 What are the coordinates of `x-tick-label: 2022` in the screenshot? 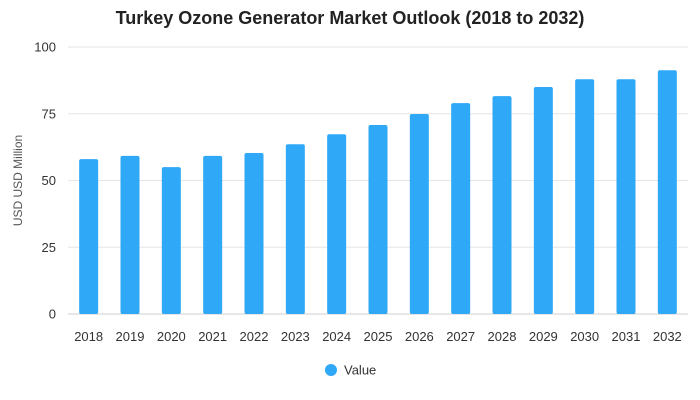 It's located at (254, 336).